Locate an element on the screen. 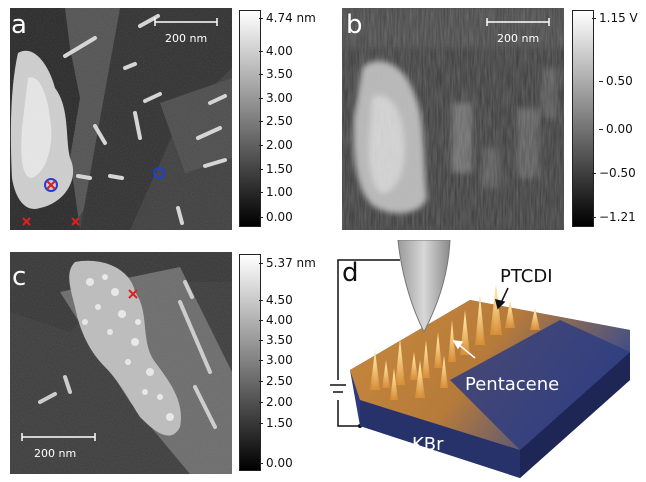  scalebar-c is located at coordinates (58, 437).